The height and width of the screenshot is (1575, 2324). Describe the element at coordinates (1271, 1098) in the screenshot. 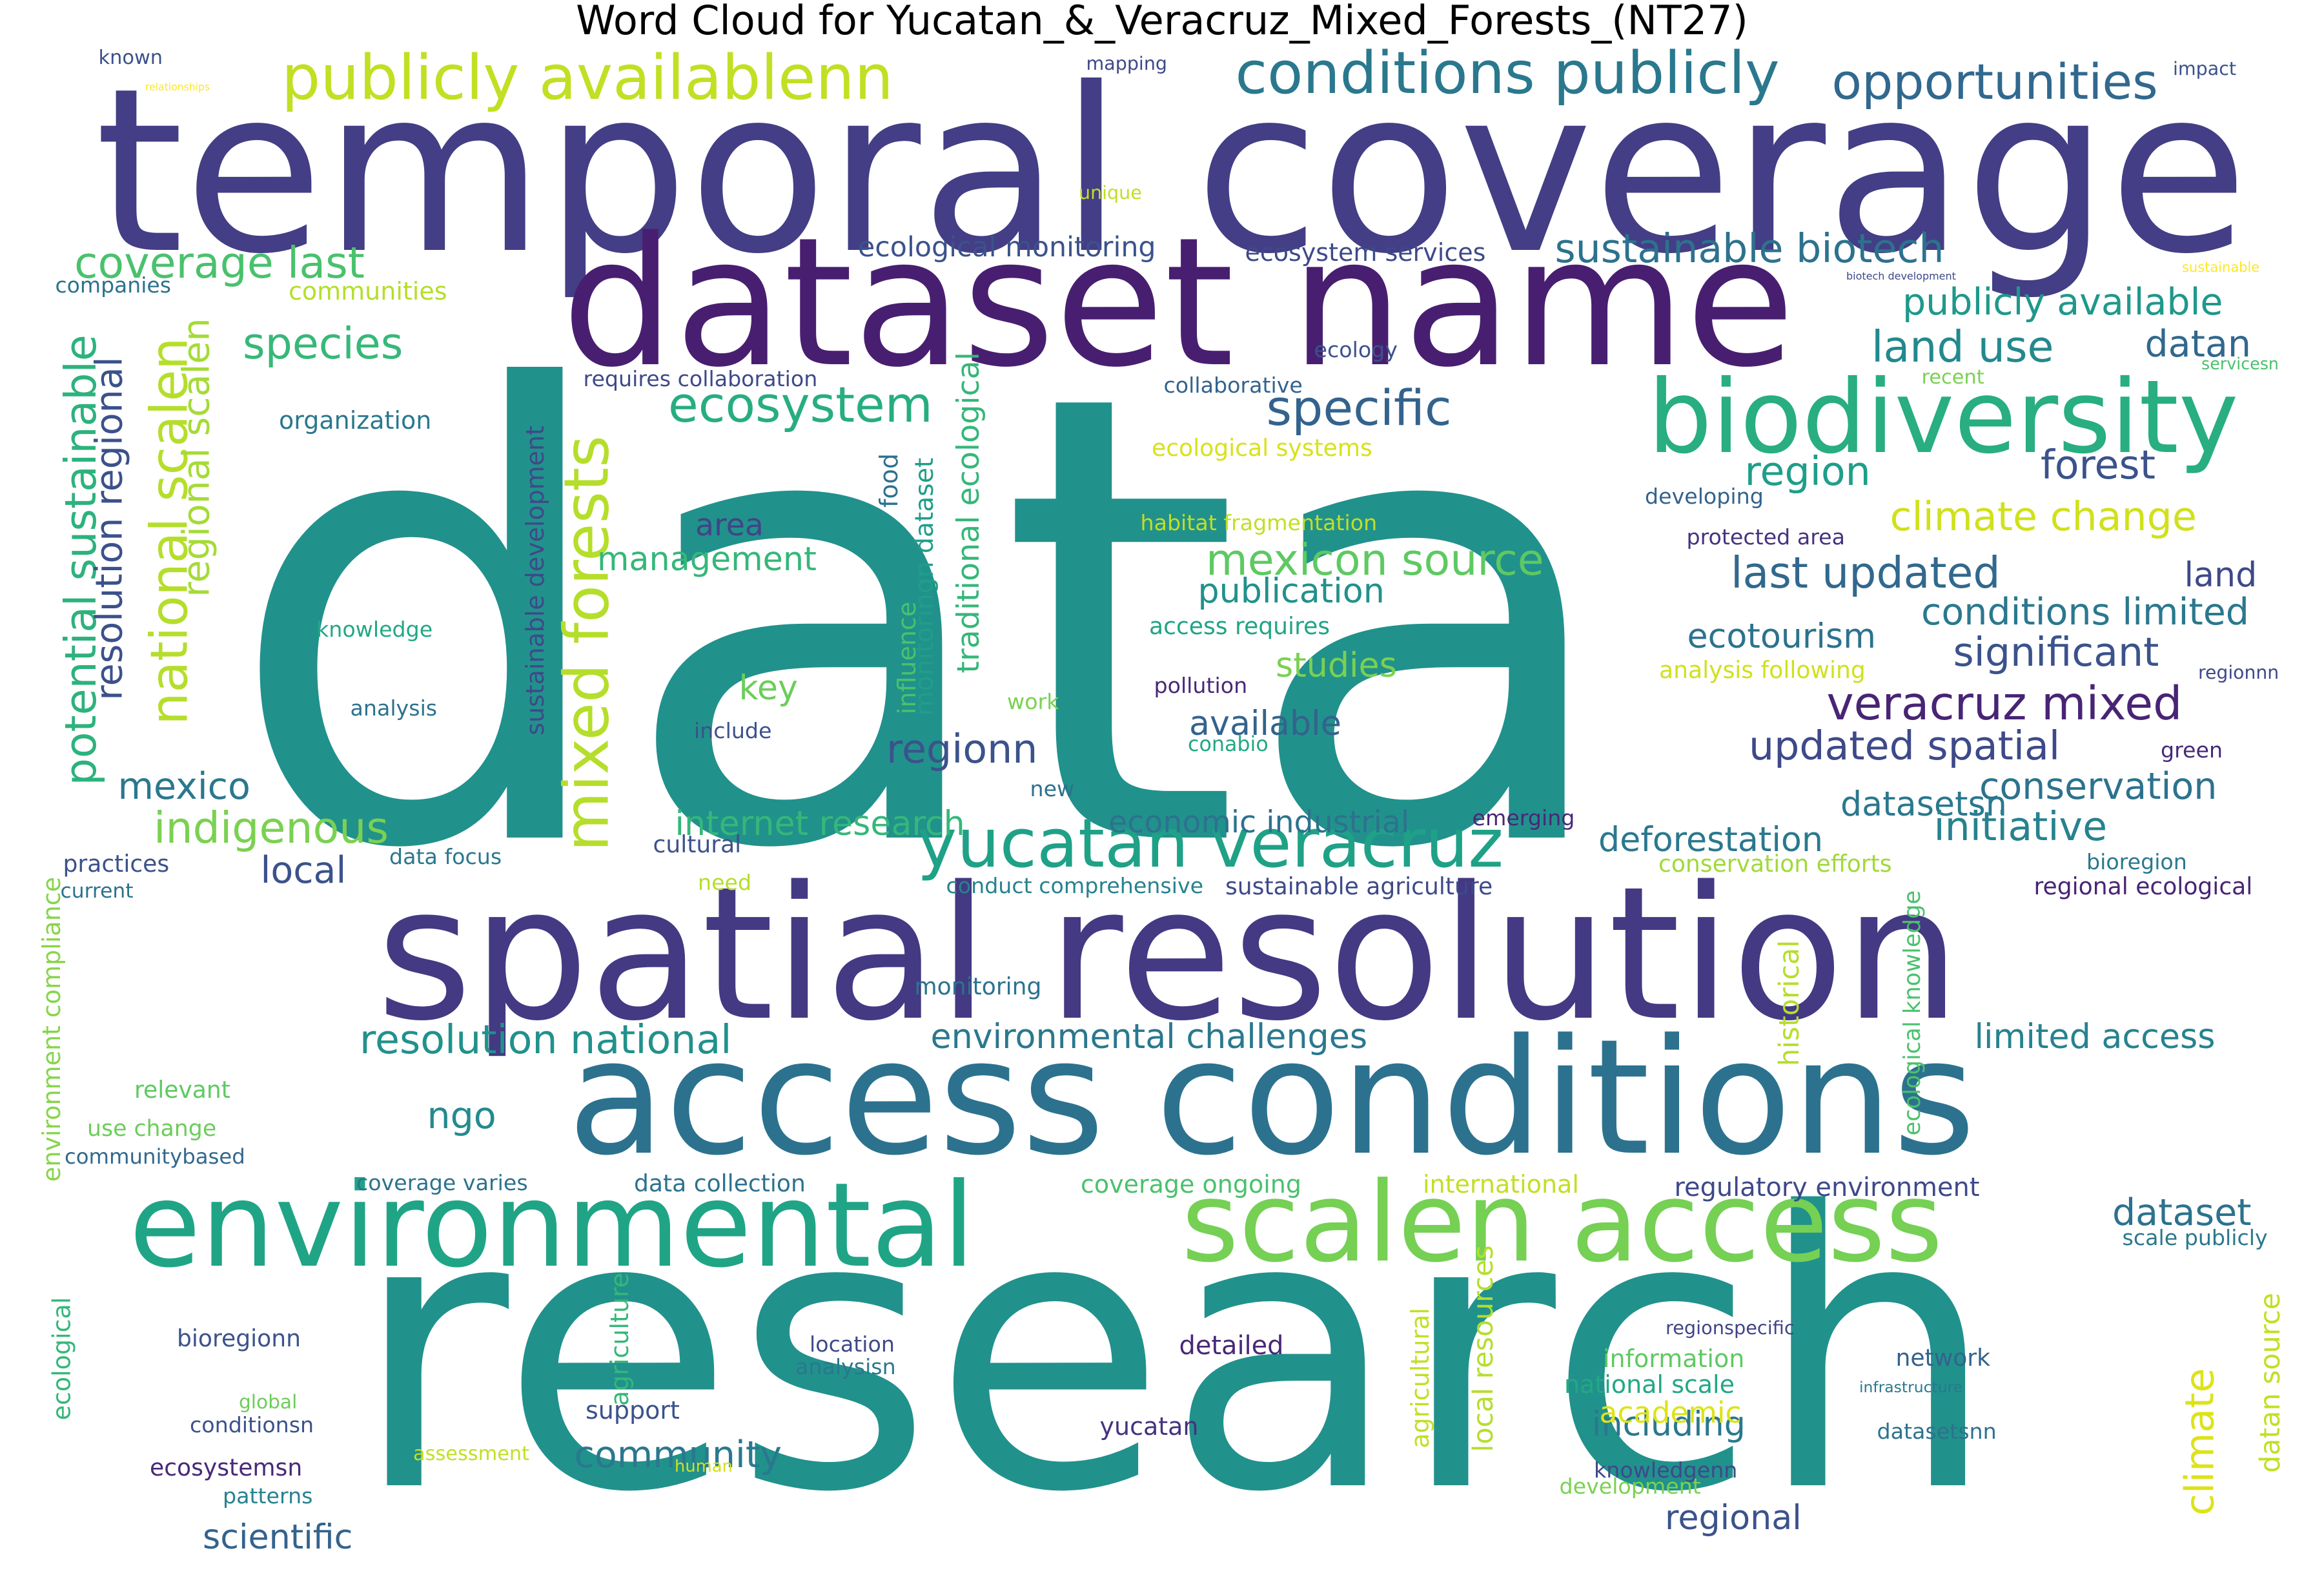

I see `word-access-conditions: access conditions` at that location.